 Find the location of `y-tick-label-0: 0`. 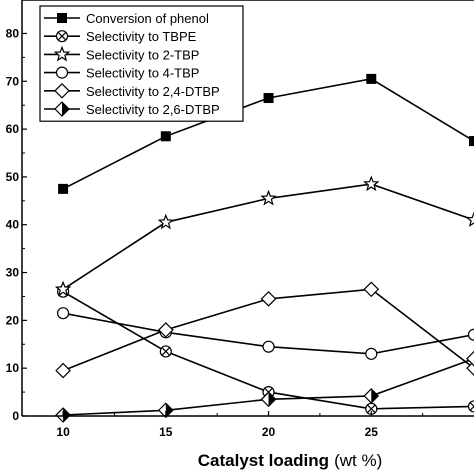

y-tick-label-0: 0 is located at coordinates (15, 416).